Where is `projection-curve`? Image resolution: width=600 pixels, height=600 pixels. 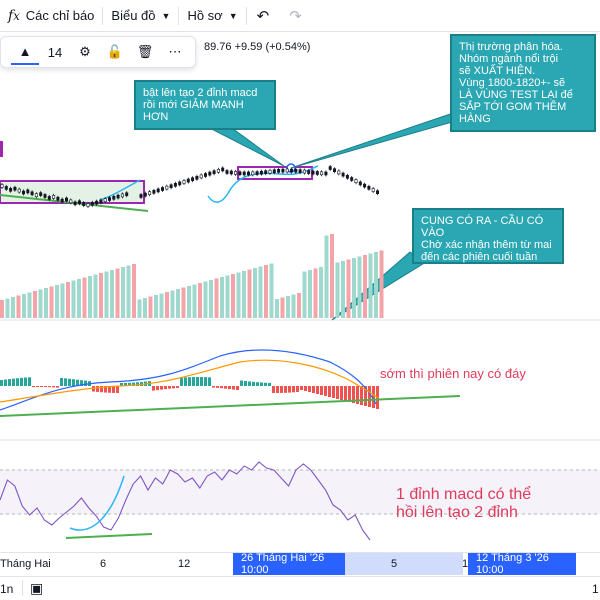 projection-curve is located at coordinates (120, 190).